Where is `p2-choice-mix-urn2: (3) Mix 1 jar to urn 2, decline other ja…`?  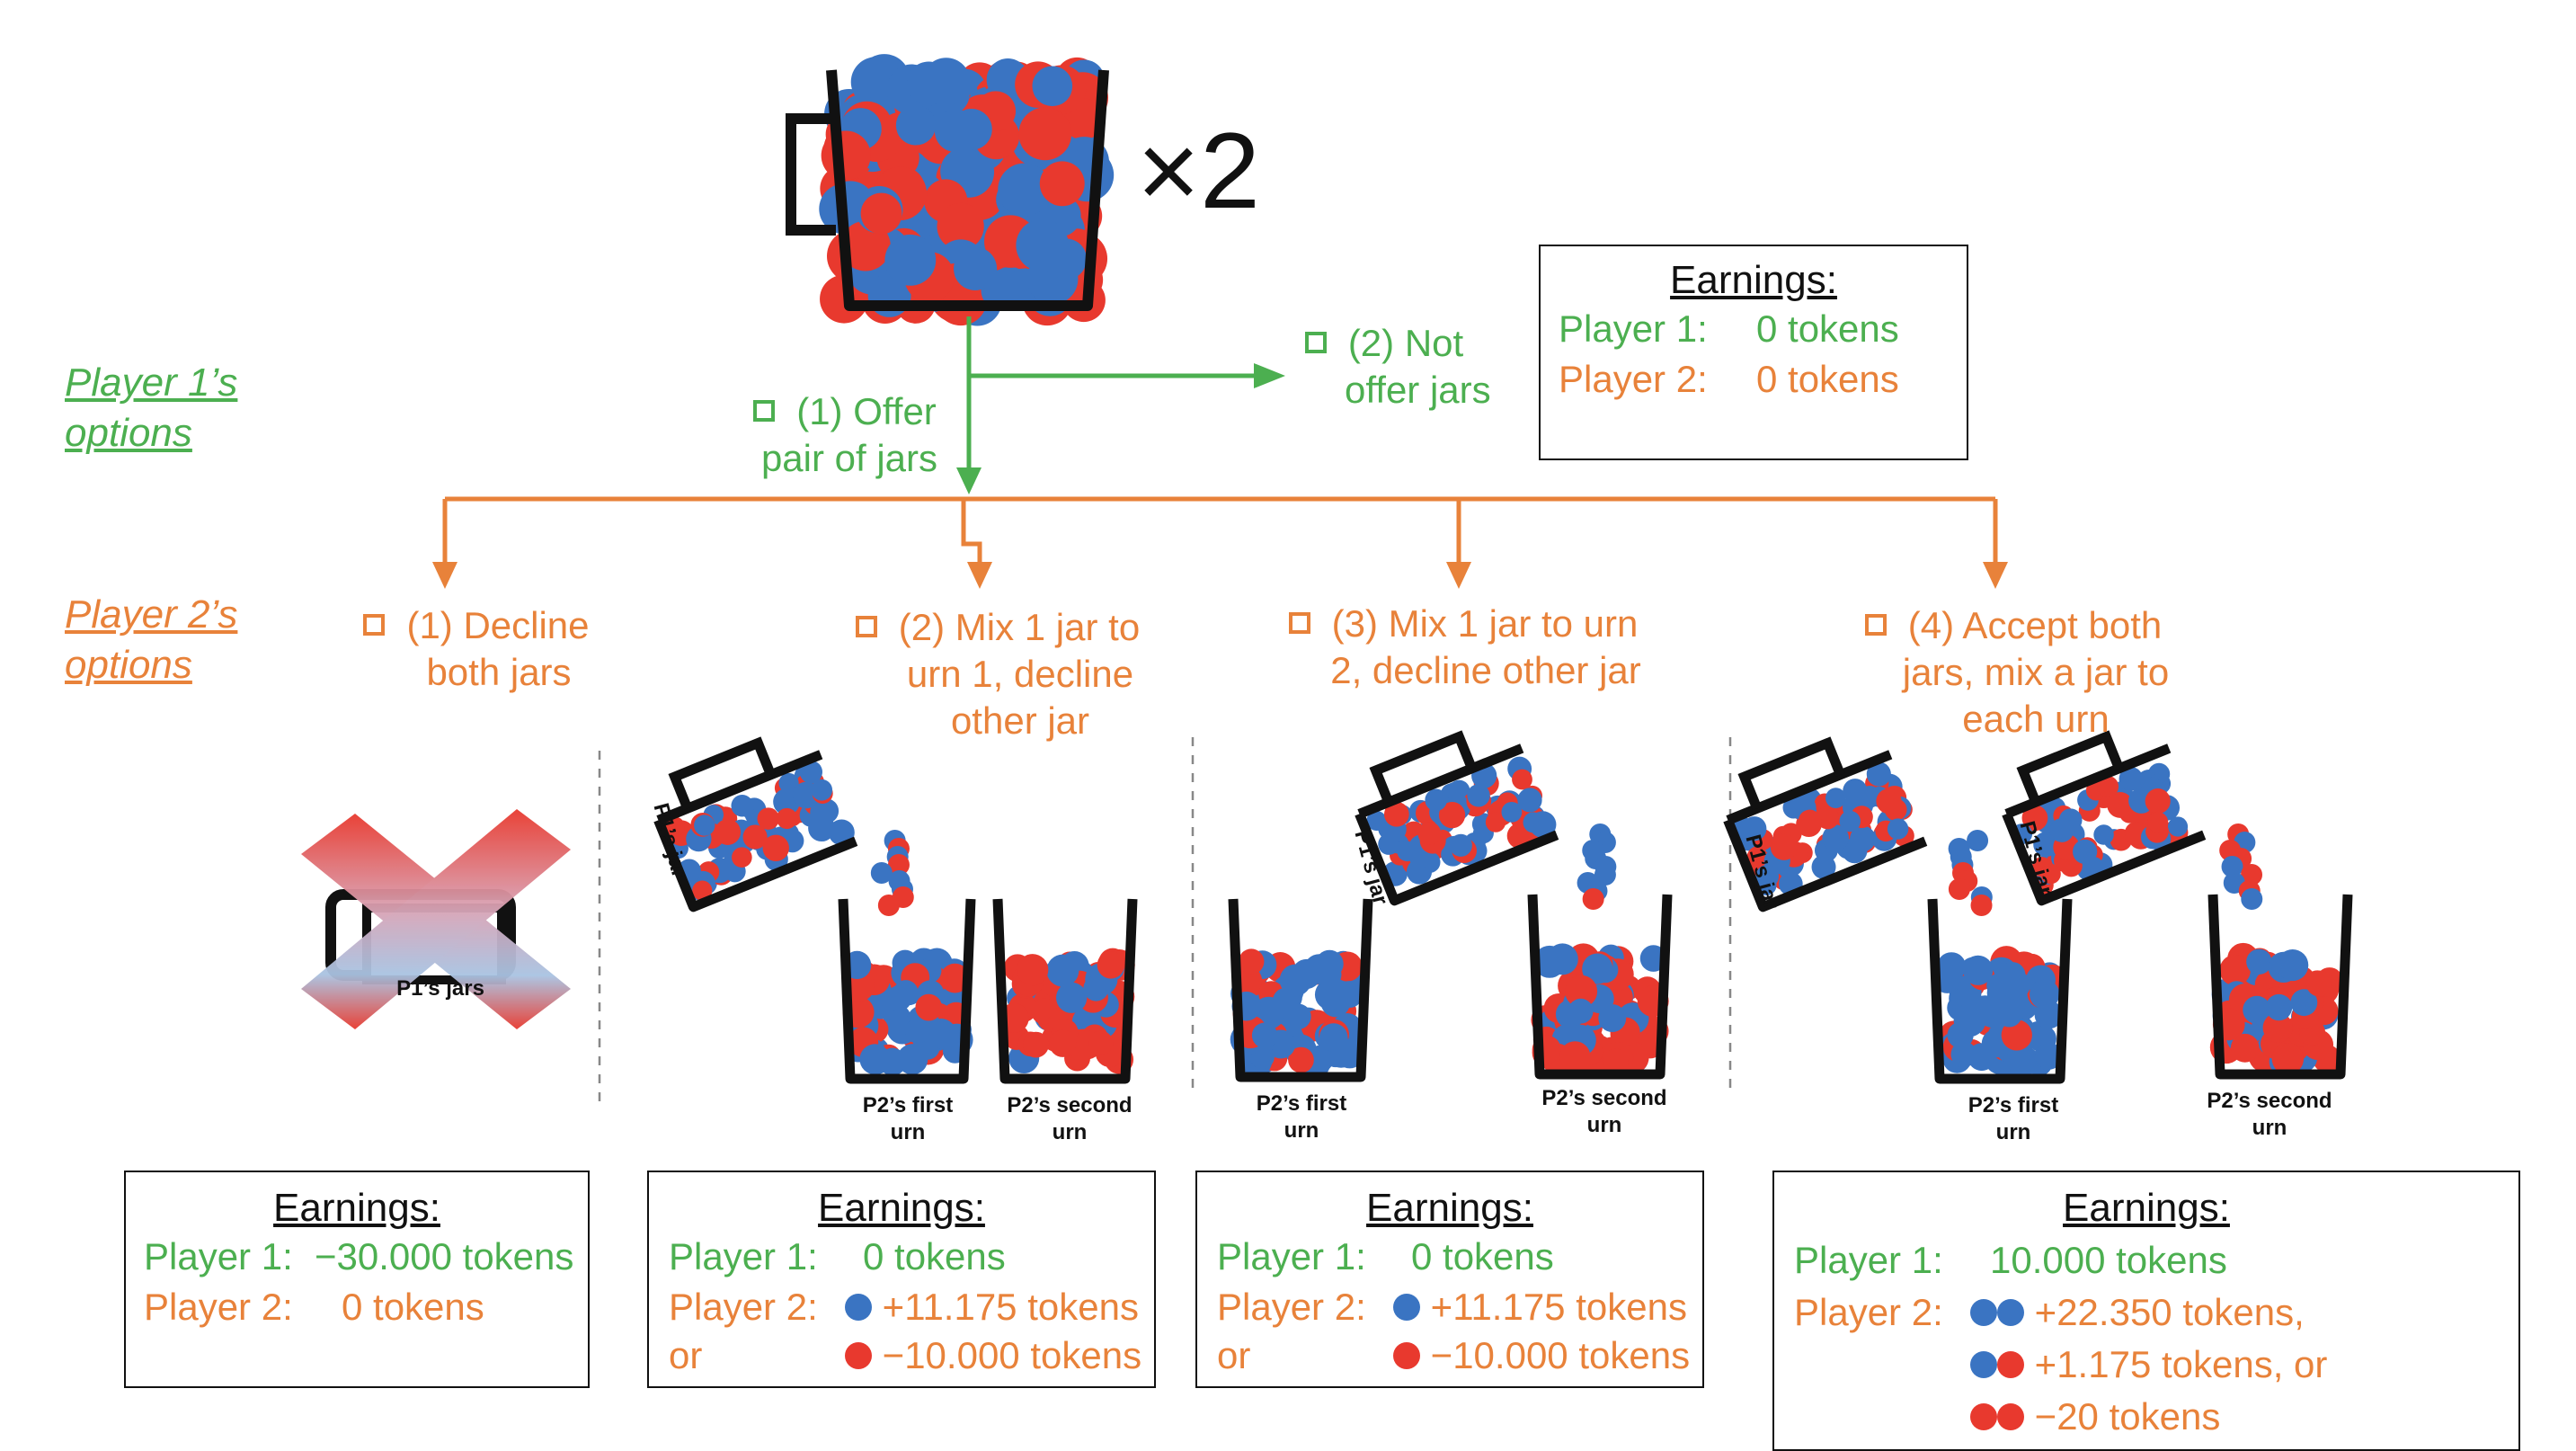 p2-choice-mix-urn2: (3) Mix 1 jar to urn 2, decline other ja… is located at coordinates (1463, 647).